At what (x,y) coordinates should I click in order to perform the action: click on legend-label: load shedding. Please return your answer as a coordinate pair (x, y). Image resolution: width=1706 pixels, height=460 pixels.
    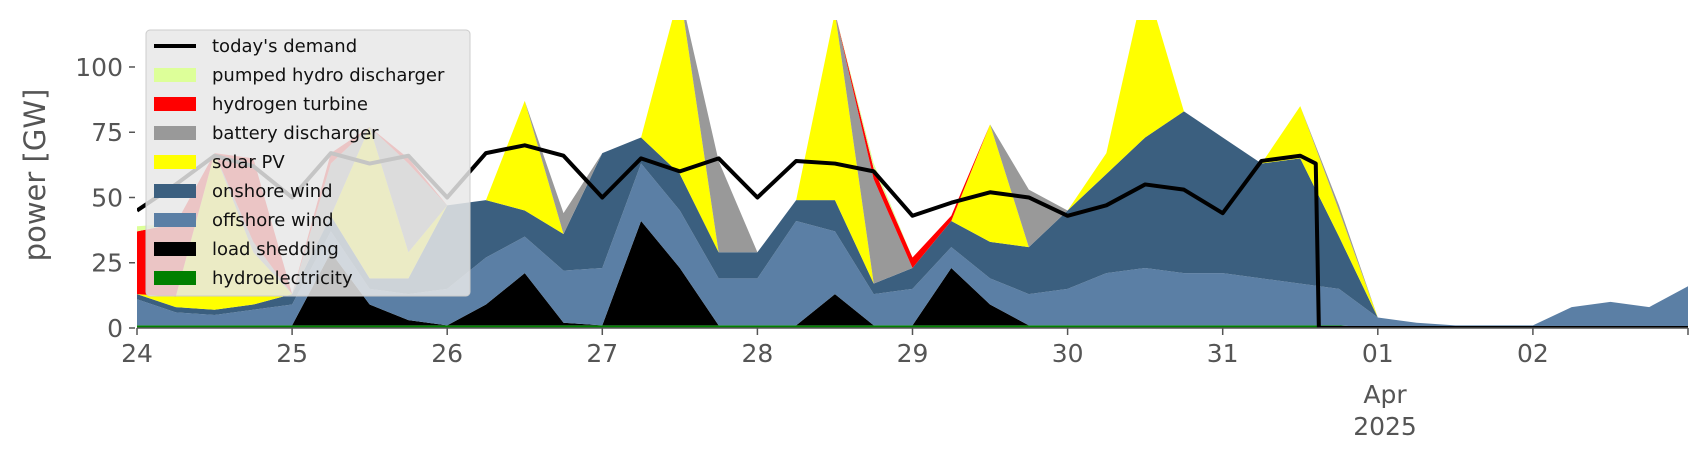
    Looking at the image, I should click on (275, 249).